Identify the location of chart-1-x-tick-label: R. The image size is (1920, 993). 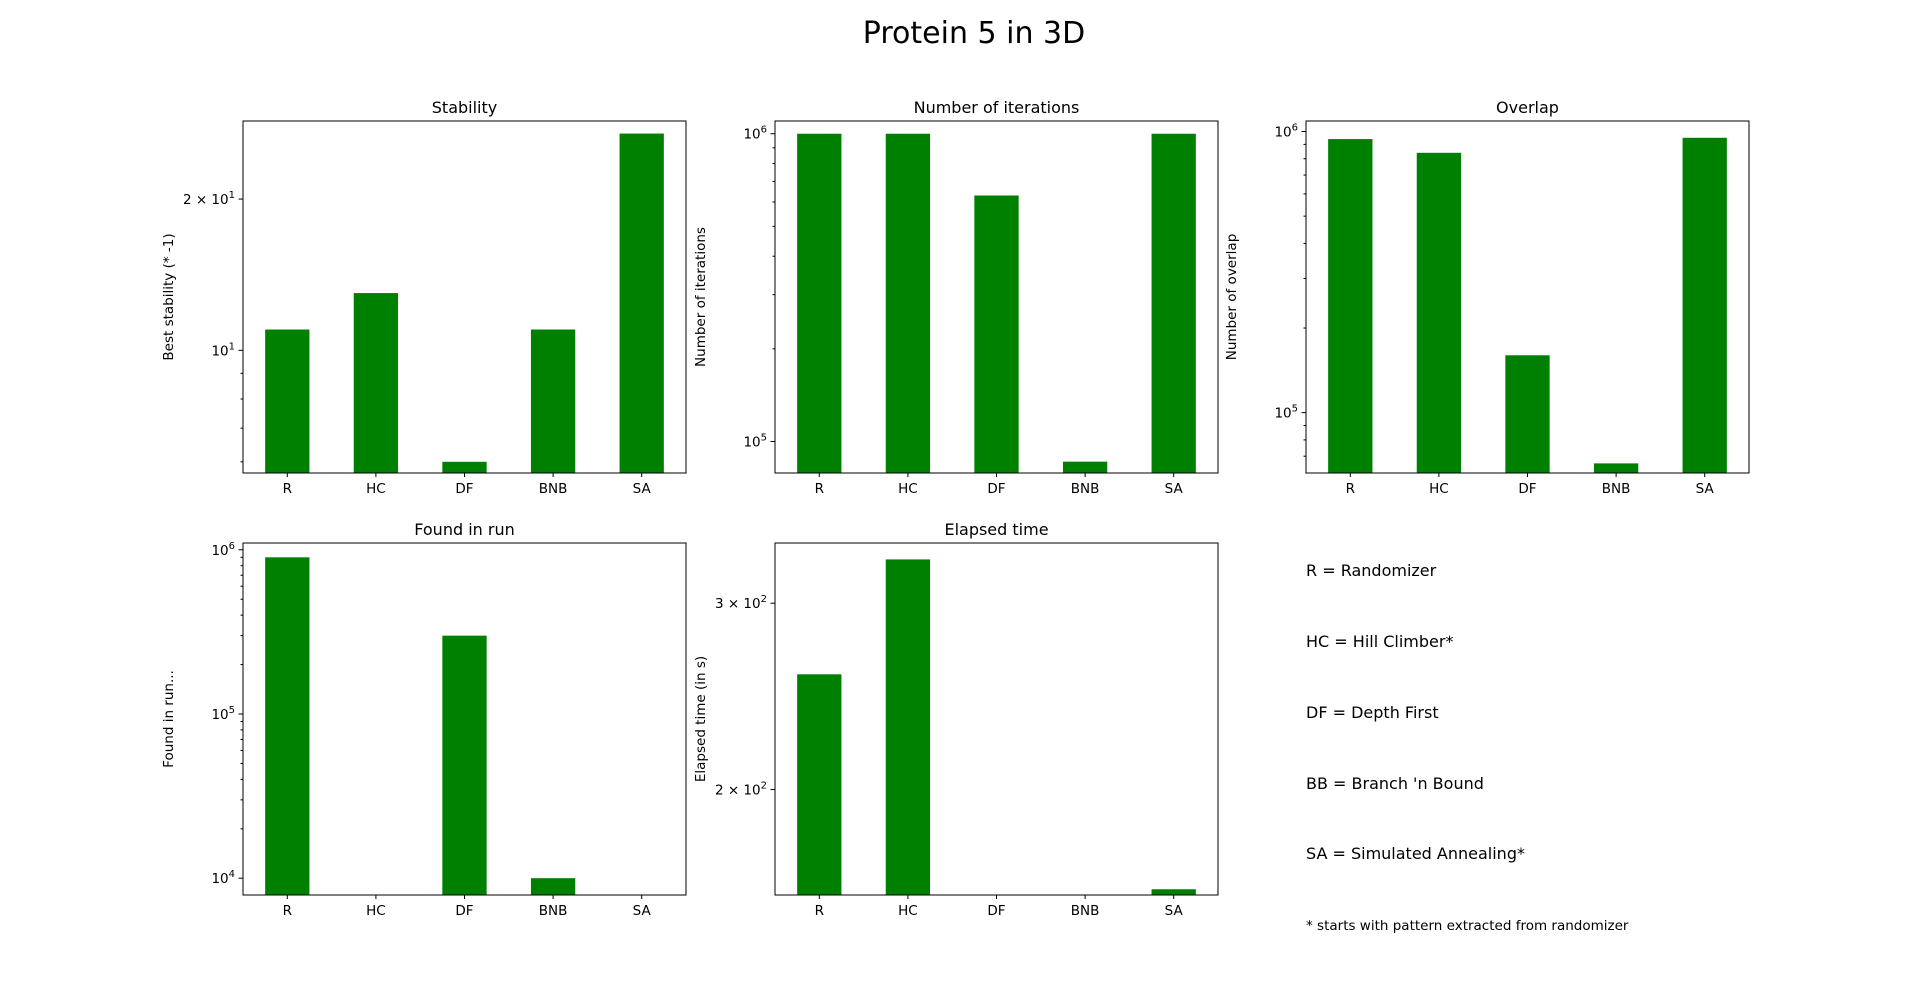
(287, 489).